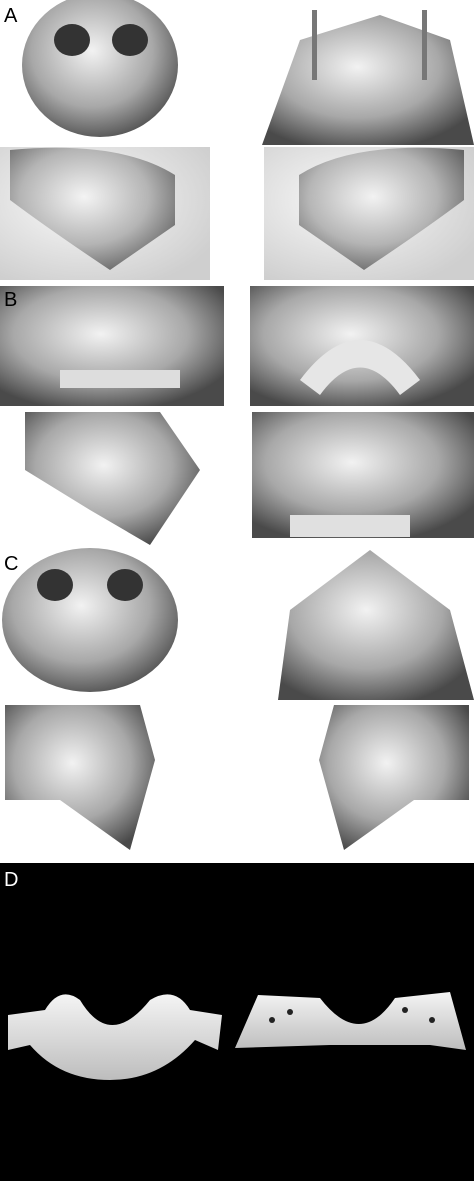 This screenshot has height=1181, width=474. I want to click on panel-label: C, so click(11, 564).